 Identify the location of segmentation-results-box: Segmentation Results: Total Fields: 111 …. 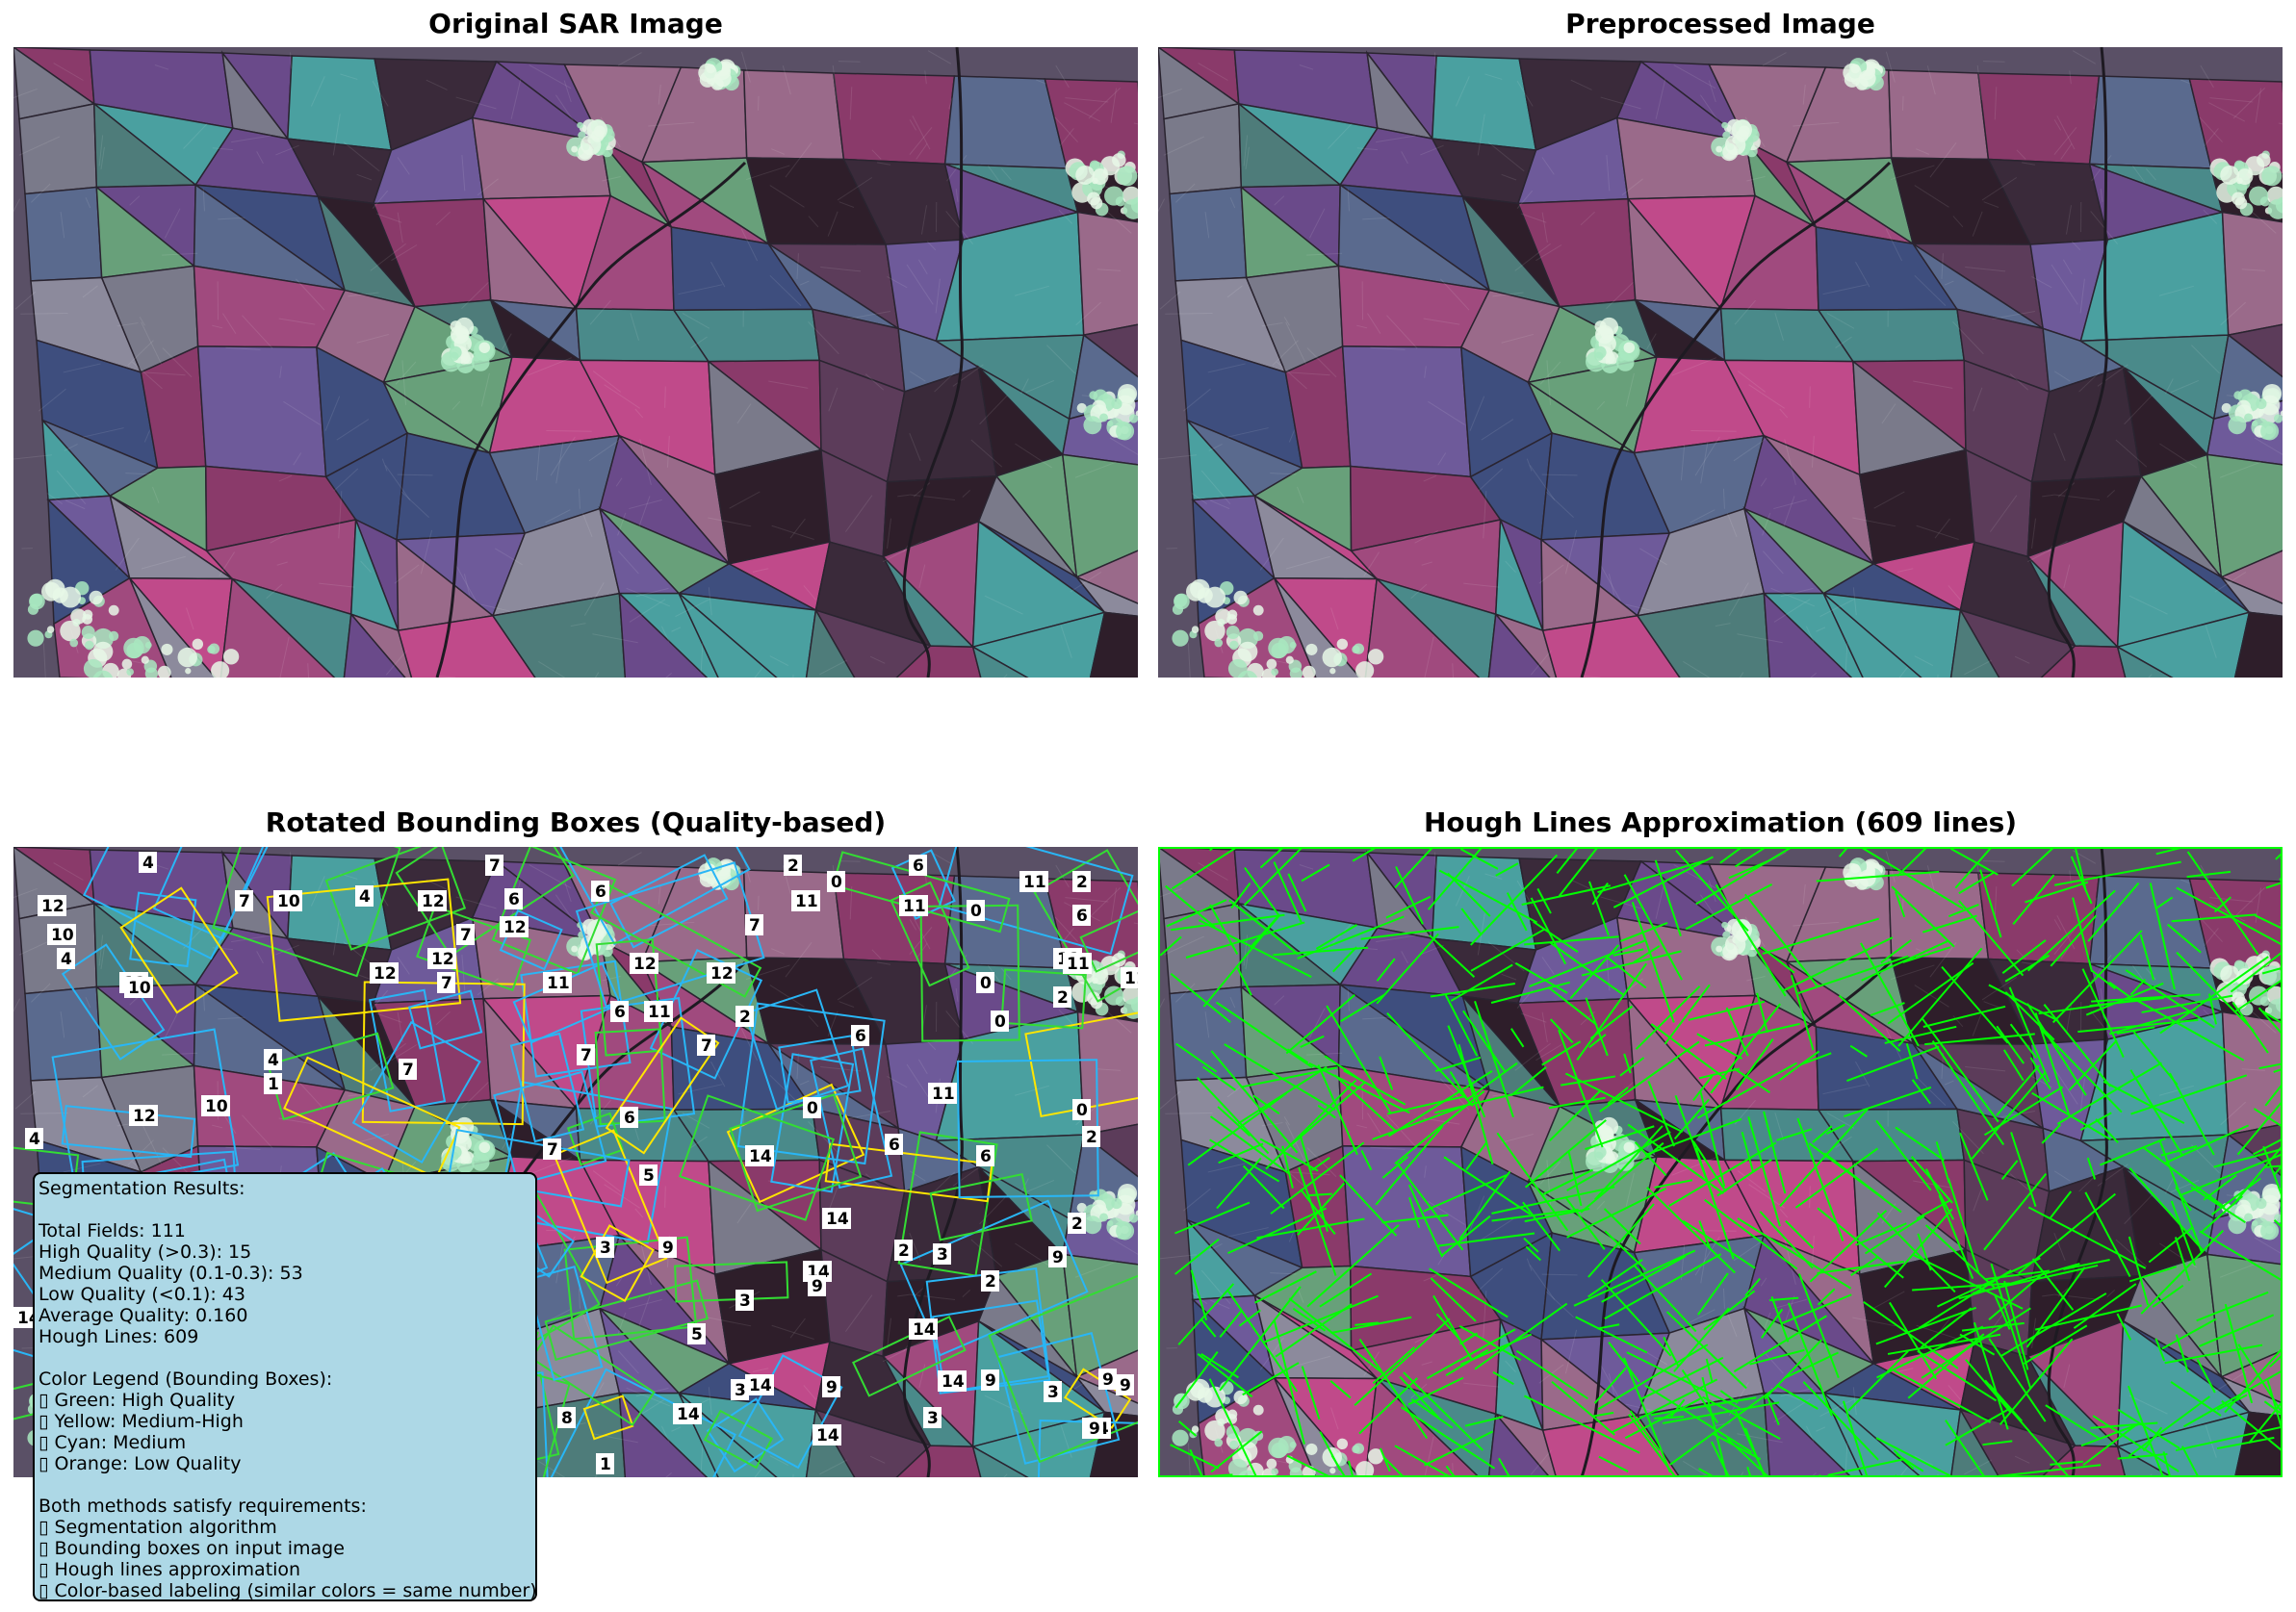
(285, 1386).